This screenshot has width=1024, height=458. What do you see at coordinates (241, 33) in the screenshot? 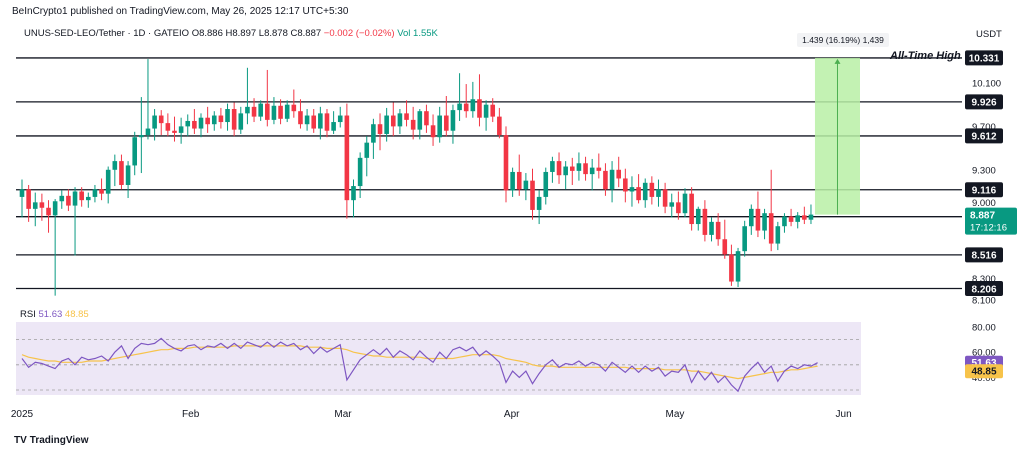
I see `ohlc-high: H8.897` at bounding box center [241, 33].